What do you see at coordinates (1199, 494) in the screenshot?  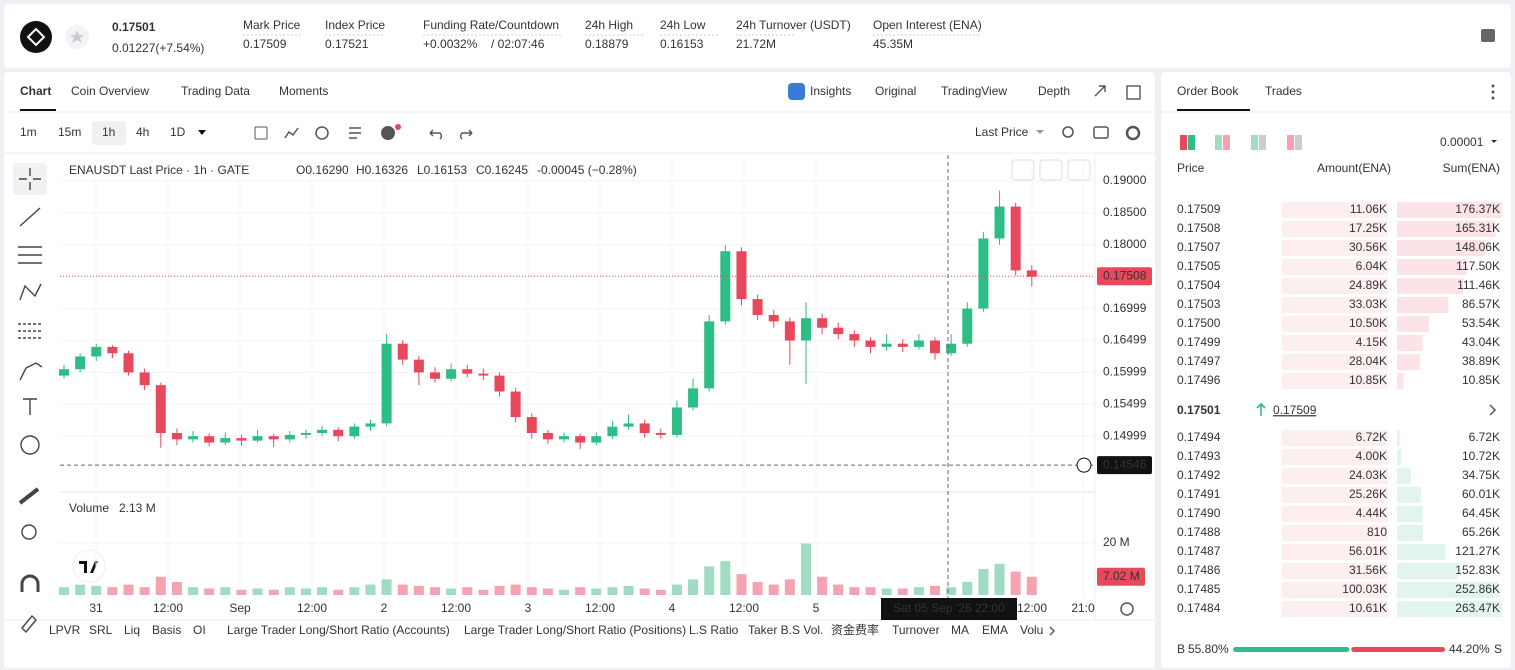 I see `ob-price: 0.17491` at bounding box center [1199, 494].